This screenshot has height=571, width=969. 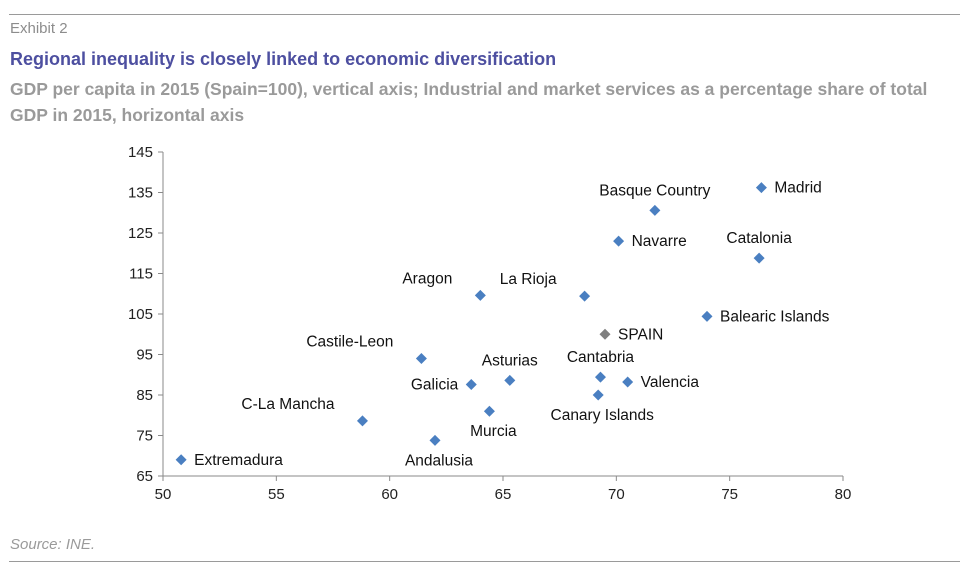 What do you see at coordinates (471, 384) in the screenshot?
I see `point-galicia` at bounding box center [471, 384].